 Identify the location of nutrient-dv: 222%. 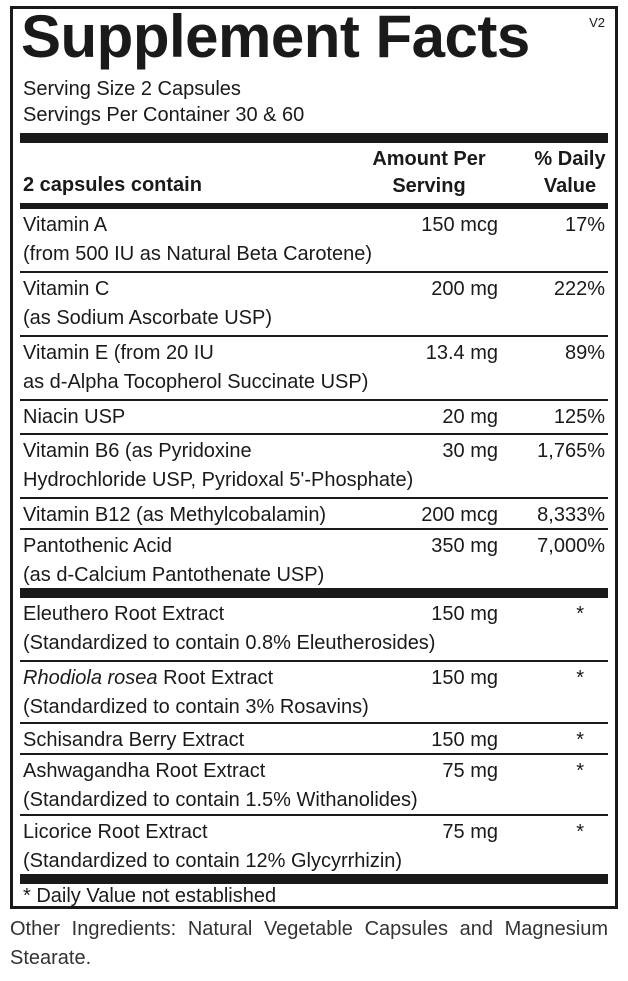
(579, 289).